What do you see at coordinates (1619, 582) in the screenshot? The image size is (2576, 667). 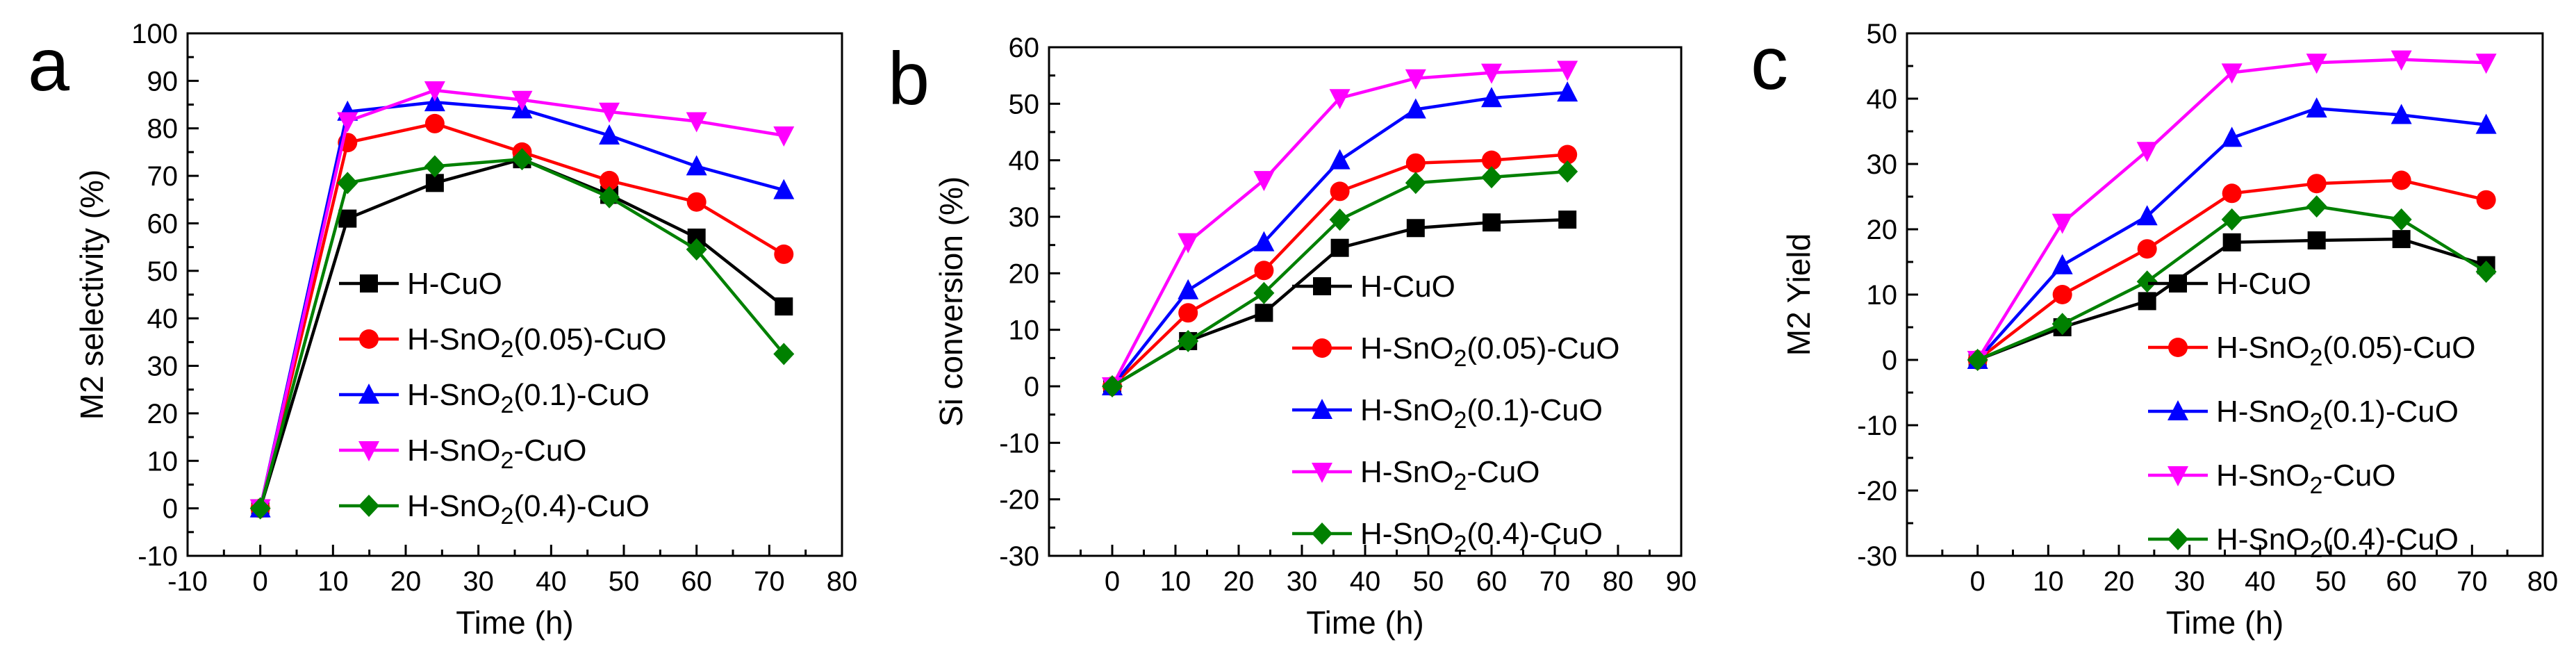 I see `x-tick-label: 80` at bounding box center [1619, 582].